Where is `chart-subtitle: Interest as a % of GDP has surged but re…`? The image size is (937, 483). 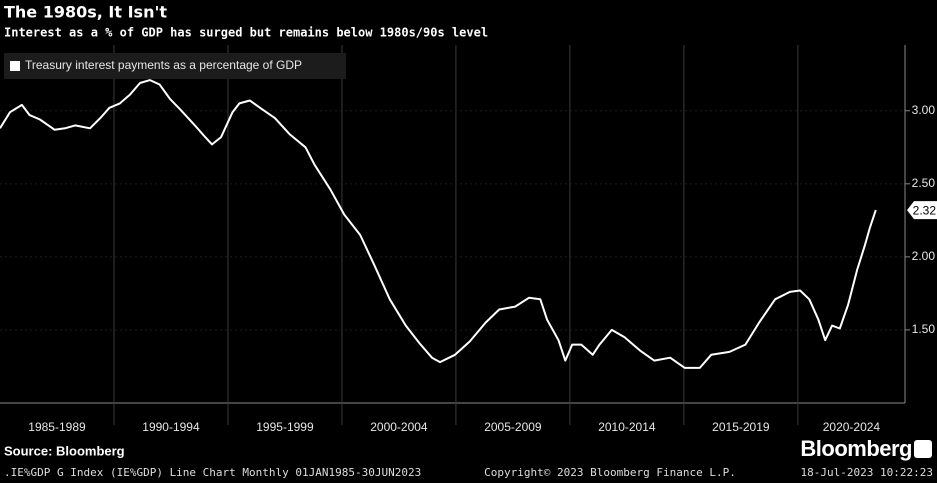 chart-subtitle: Interest as a % of GDP has surged but re… is located at coordinates (246, 33).